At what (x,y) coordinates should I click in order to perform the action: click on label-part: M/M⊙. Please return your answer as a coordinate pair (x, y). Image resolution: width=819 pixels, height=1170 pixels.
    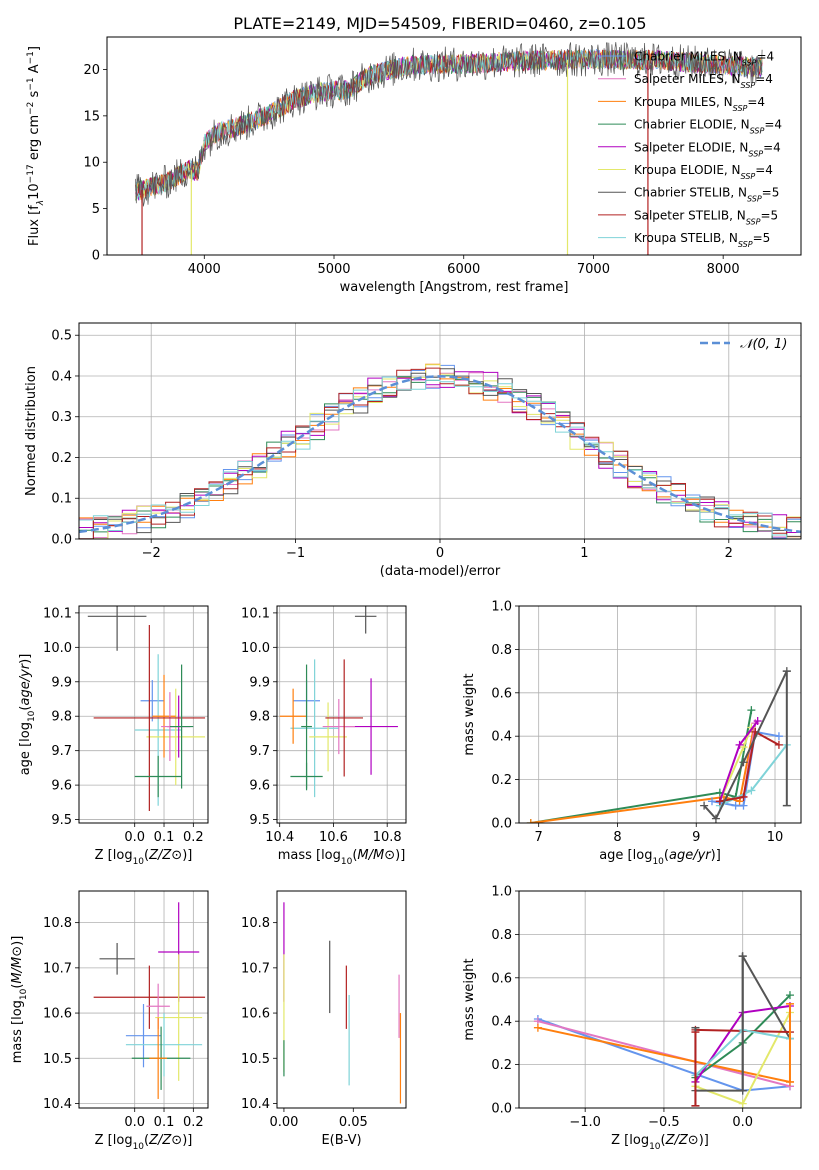
    Looking at the image, I should click on (376, 855).